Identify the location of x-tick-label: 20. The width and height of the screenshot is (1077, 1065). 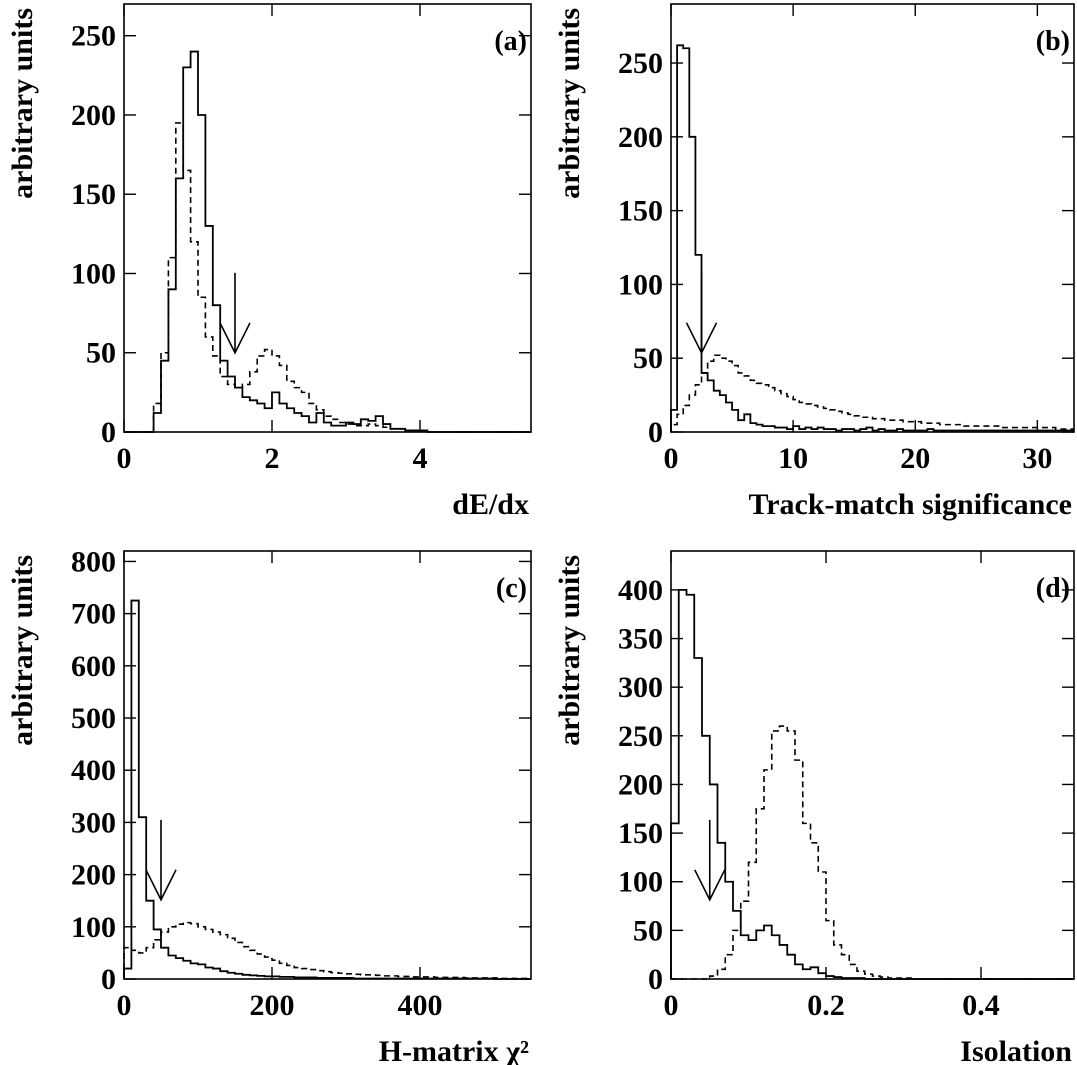
(915, 458).